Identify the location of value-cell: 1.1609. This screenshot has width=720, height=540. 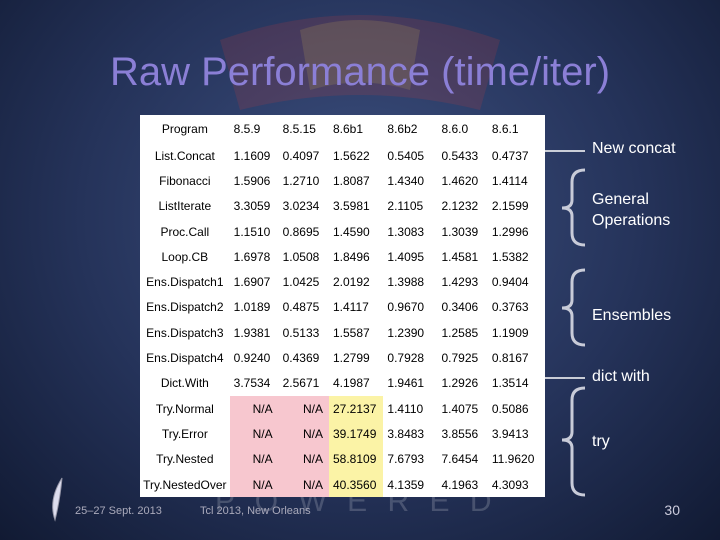
(252, 155).